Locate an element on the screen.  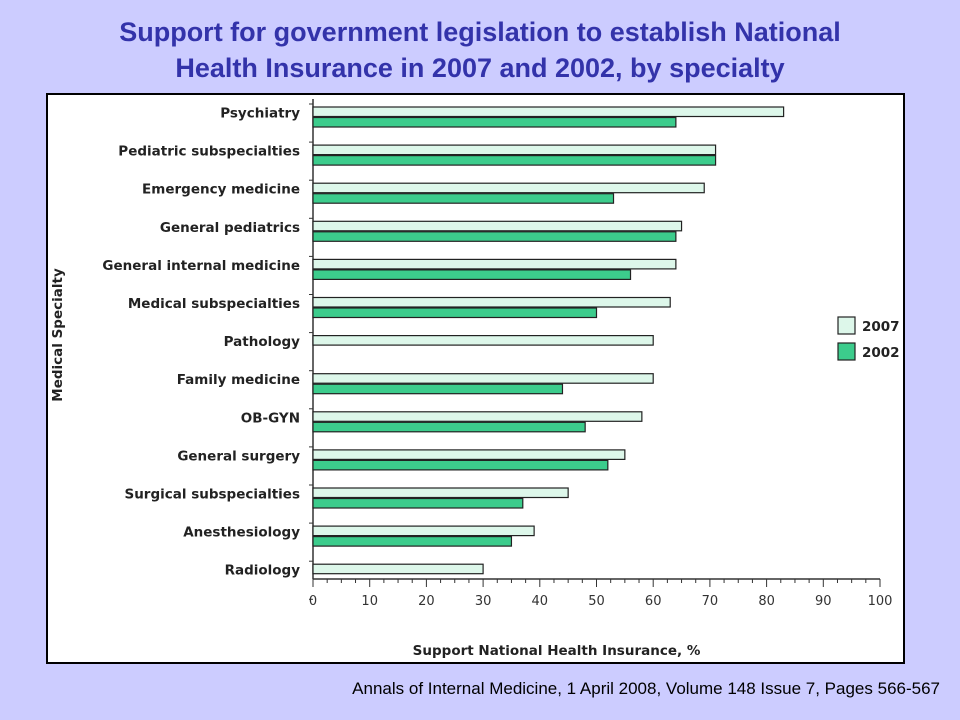
x-tick-label: 20 is located at coordinates (426, 601).